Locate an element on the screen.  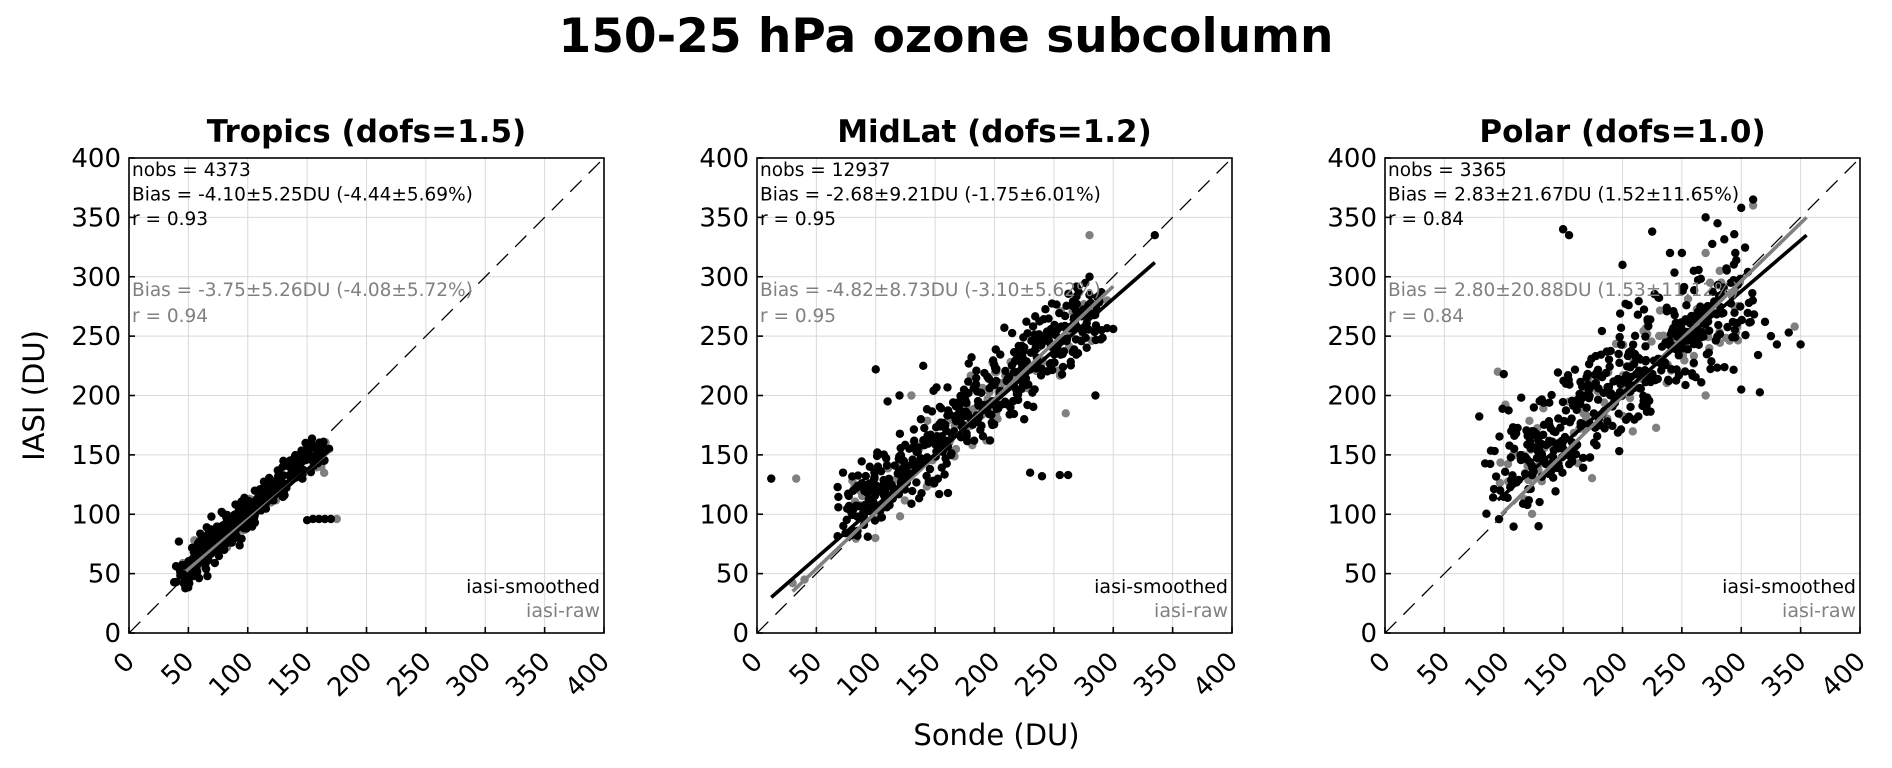
panel-title: Polar (dofs=1.0) is located at coordinates (1622, 132).